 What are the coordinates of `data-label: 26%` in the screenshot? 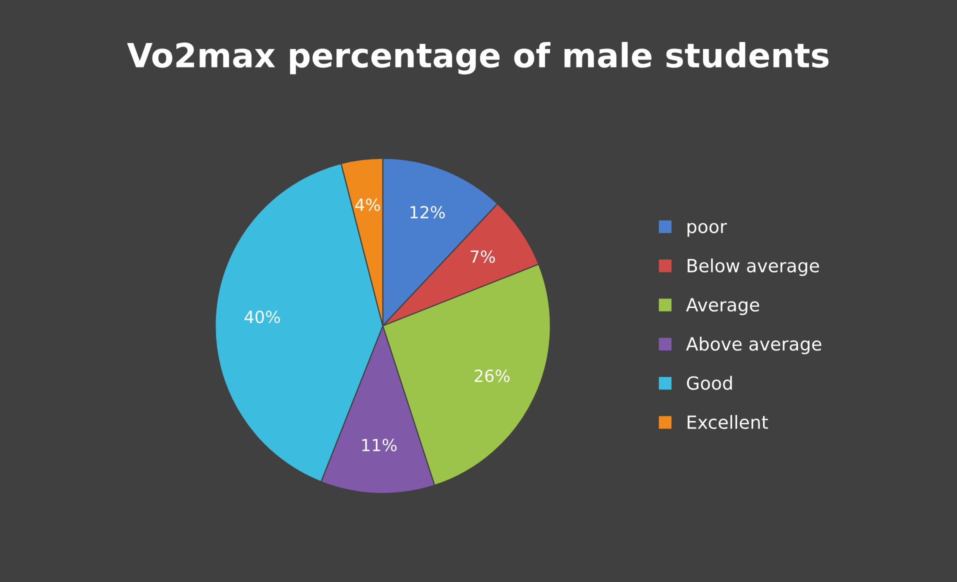 It's located at (492, 376).